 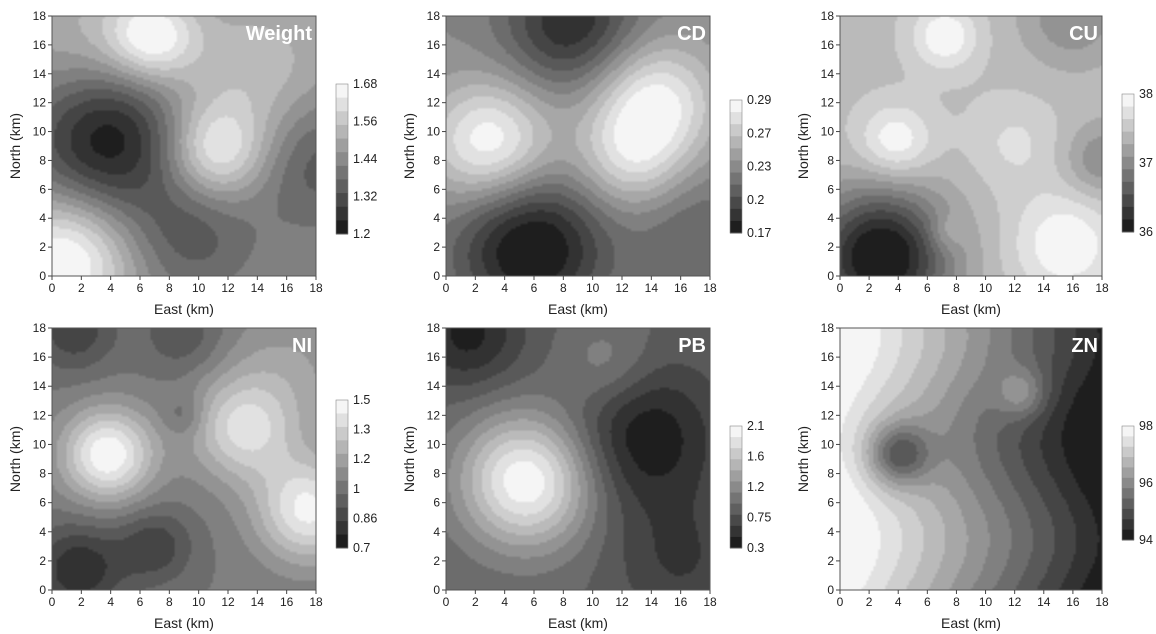 What do you see at coordinates (436, 474) in the screenshot?
I see `y-tick-label: 8` at bounding box center [436, 474].